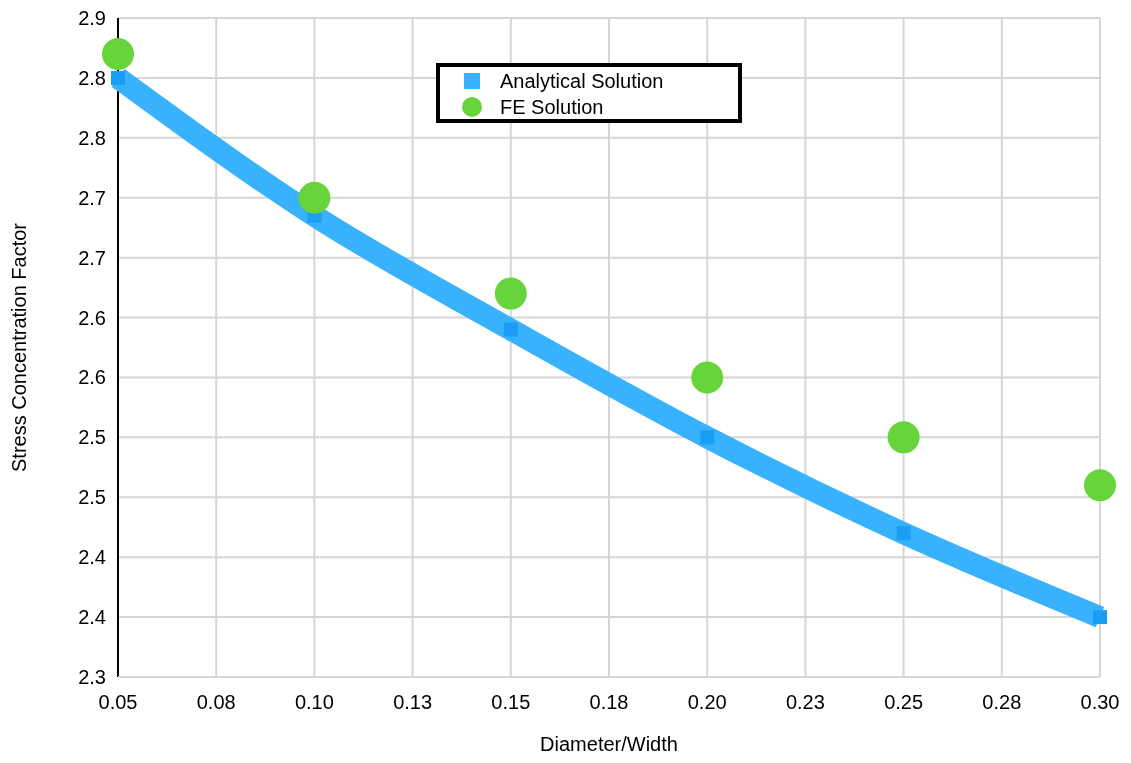 The image size is (1131, 763). What do you see at coordinates (511, 702) in the screenshot?
I see `x-tick-label: 0.15` at bounding box center [511, 702].